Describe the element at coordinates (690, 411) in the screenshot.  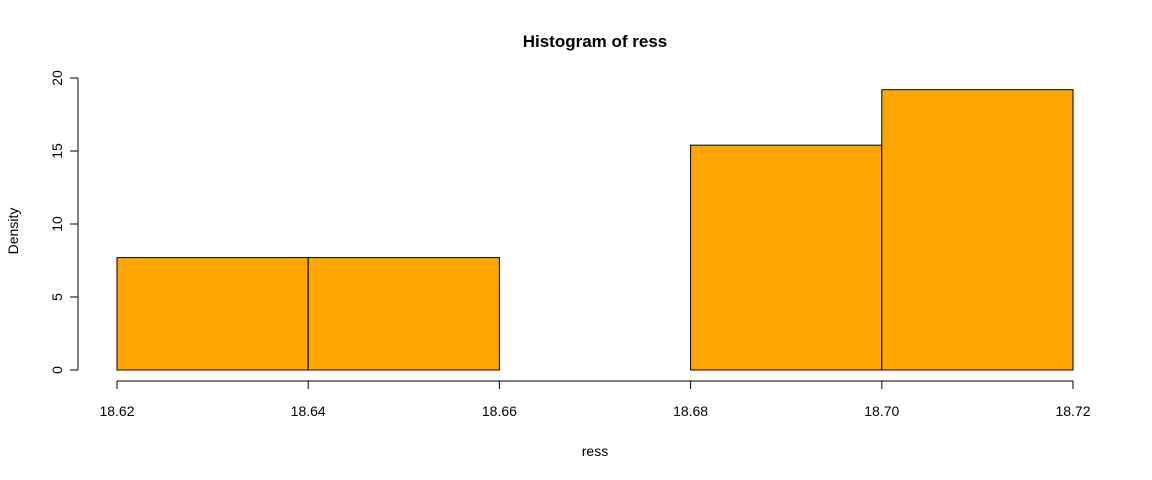
I see `x-tick-label: 18.68` at that location.